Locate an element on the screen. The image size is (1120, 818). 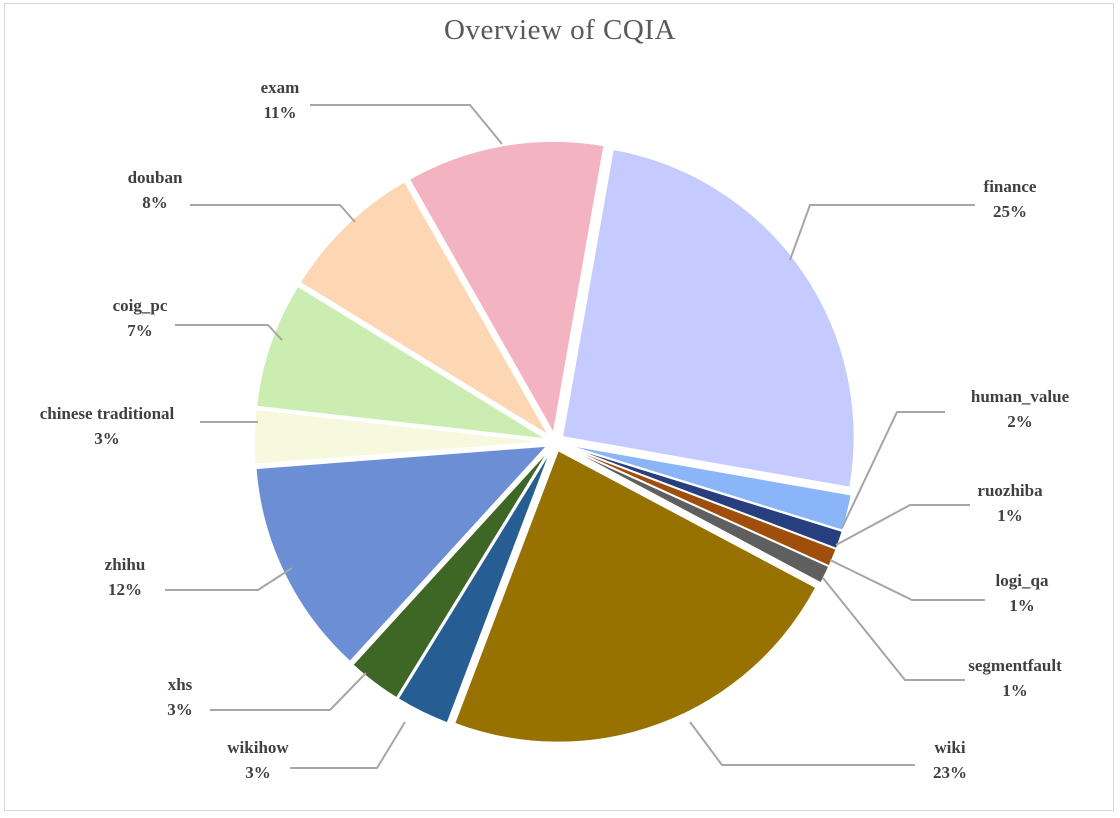
data-label-name: xhs is located at coordinates (180, 684).